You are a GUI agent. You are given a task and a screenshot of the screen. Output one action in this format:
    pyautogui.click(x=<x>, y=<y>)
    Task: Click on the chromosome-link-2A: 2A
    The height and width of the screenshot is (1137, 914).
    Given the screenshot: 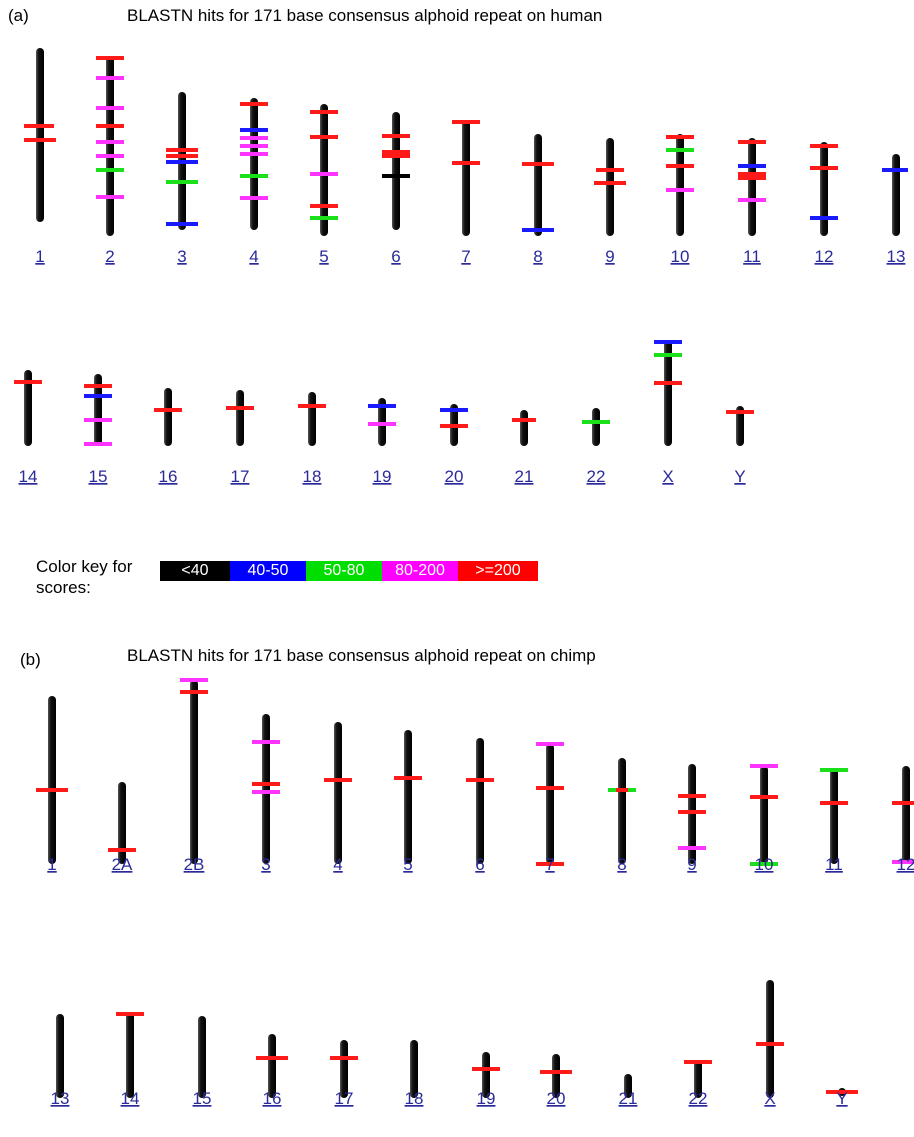 What is the action you would take?
    pyautogui.click(x=122, y=864)
    